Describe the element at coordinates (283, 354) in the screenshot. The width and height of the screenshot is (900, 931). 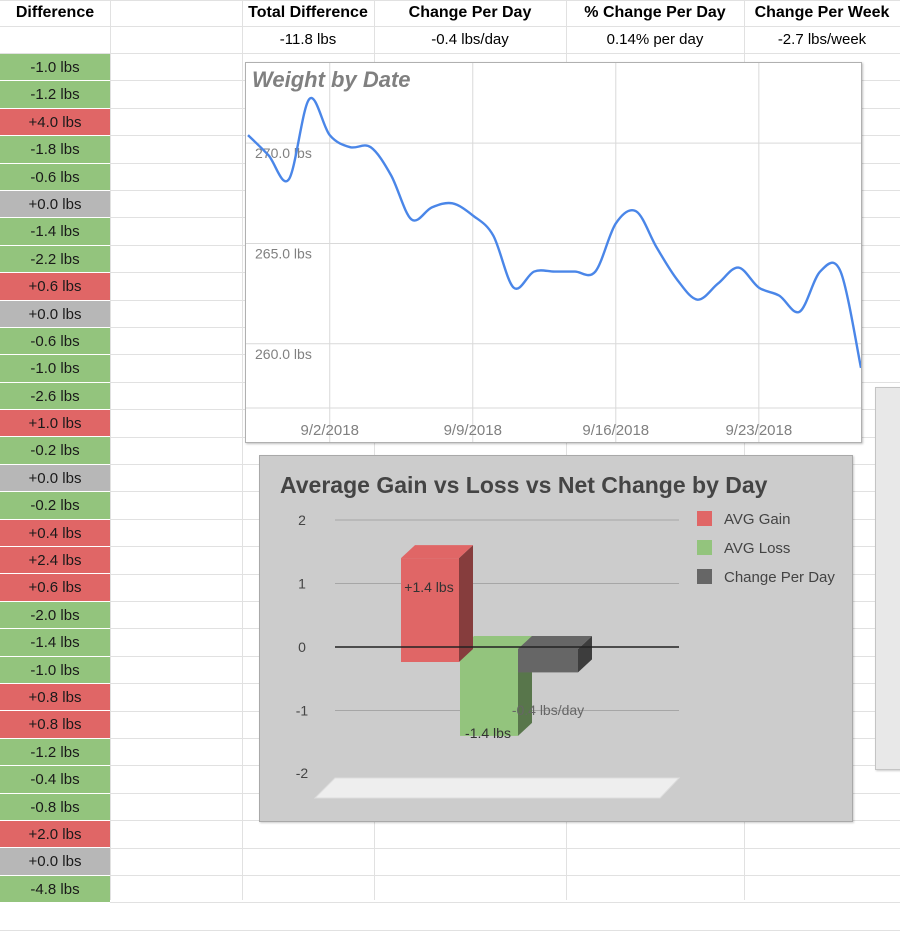
I see `y-tick-label: 260.0 lbs` at that location.